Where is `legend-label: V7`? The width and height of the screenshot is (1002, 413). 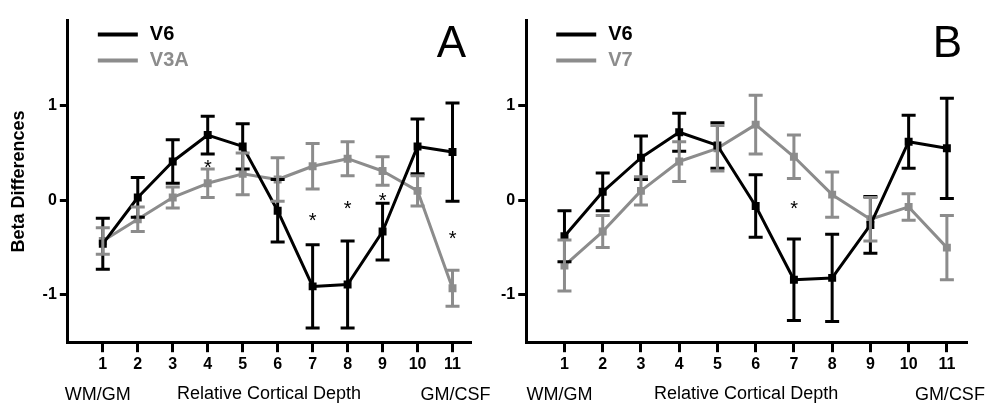
legend-label: V7 is located at coordinates (620, 59).